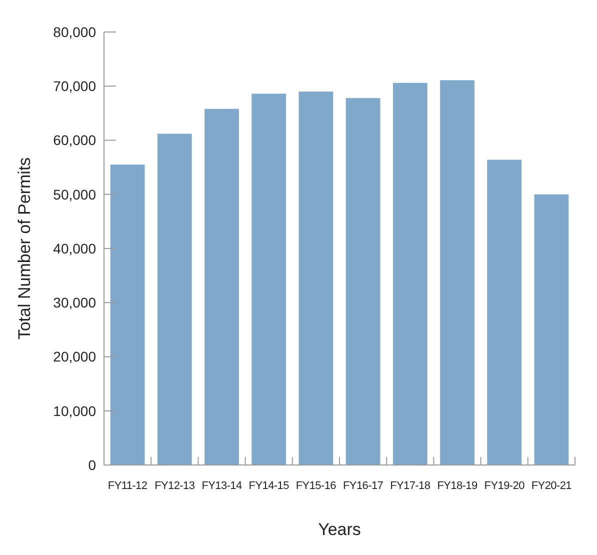  What do you see at coordinates (457, 486) in the screenshot?
I see `x-tick-label: FY18-19` at bounding box center [457, 486].